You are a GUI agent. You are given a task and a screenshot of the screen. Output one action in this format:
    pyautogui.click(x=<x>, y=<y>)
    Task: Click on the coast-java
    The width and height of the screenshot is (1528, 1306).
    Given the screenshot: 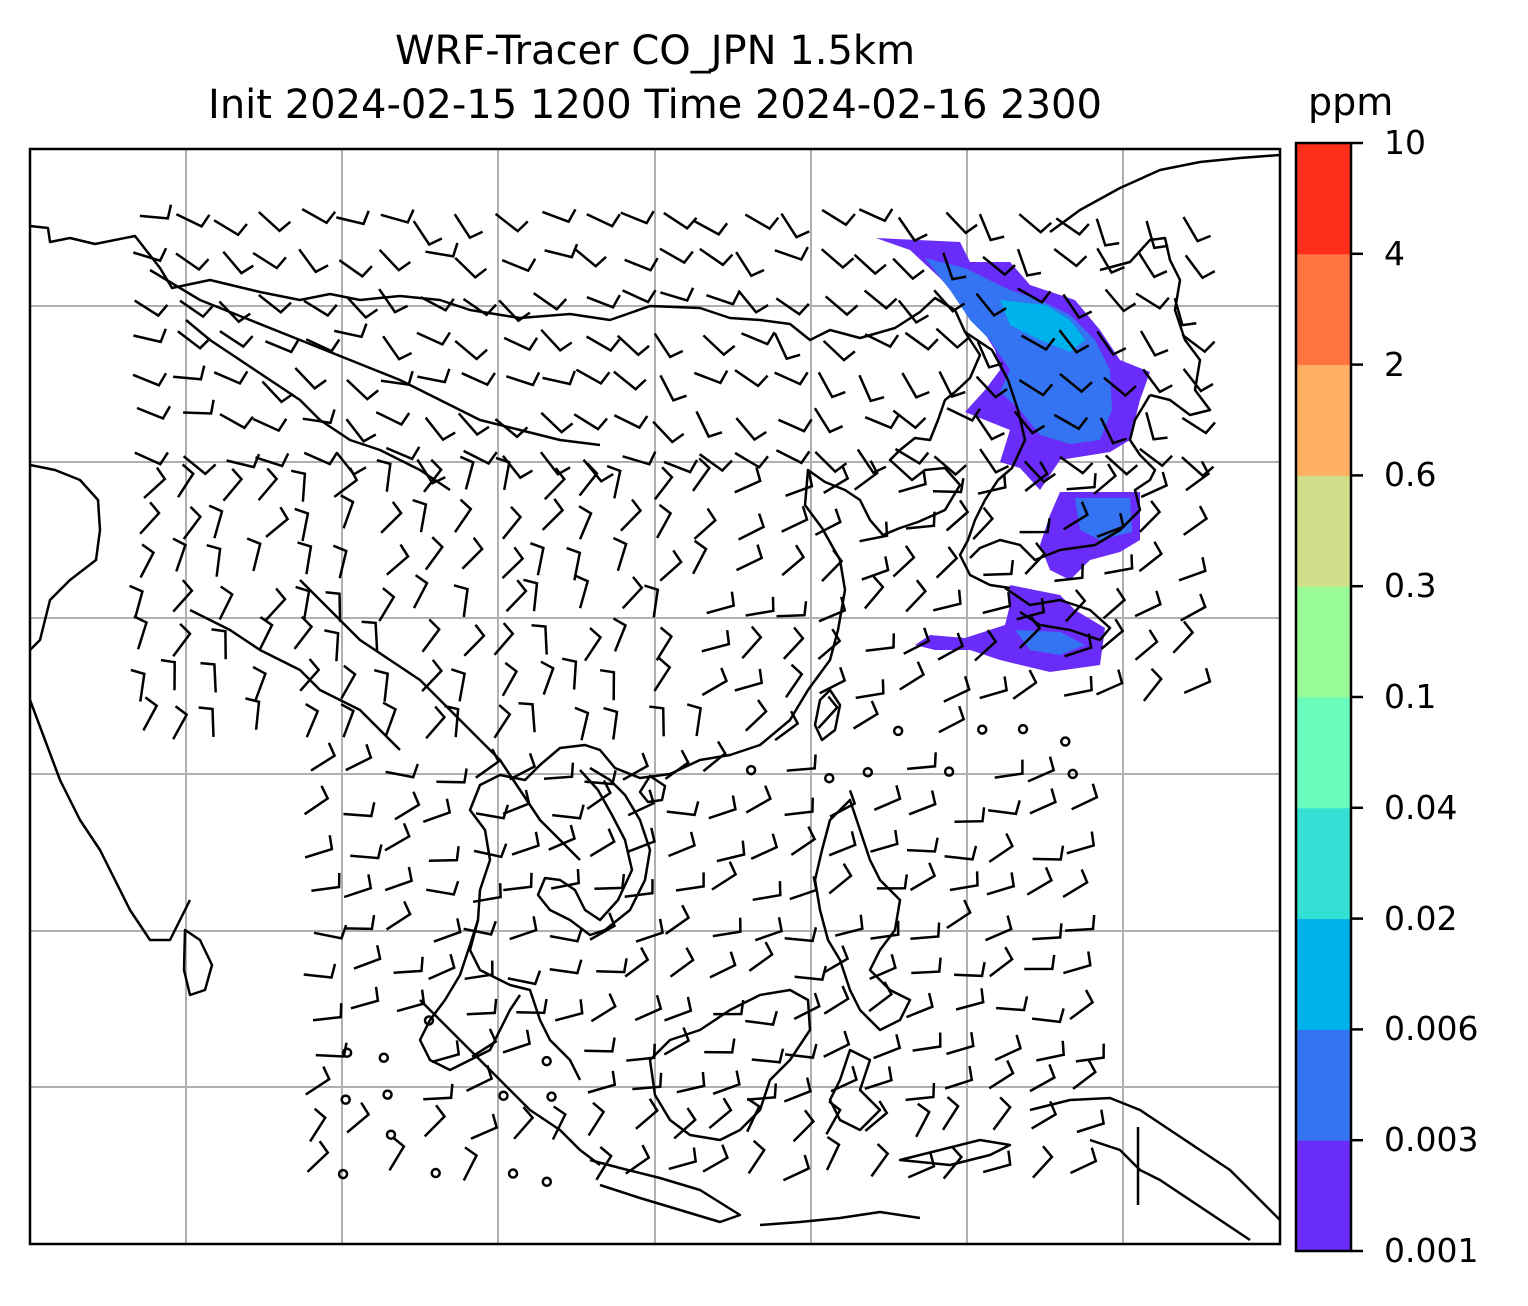 What is the action you would take?
    pyautogui.click(x=665, y=1191)
    